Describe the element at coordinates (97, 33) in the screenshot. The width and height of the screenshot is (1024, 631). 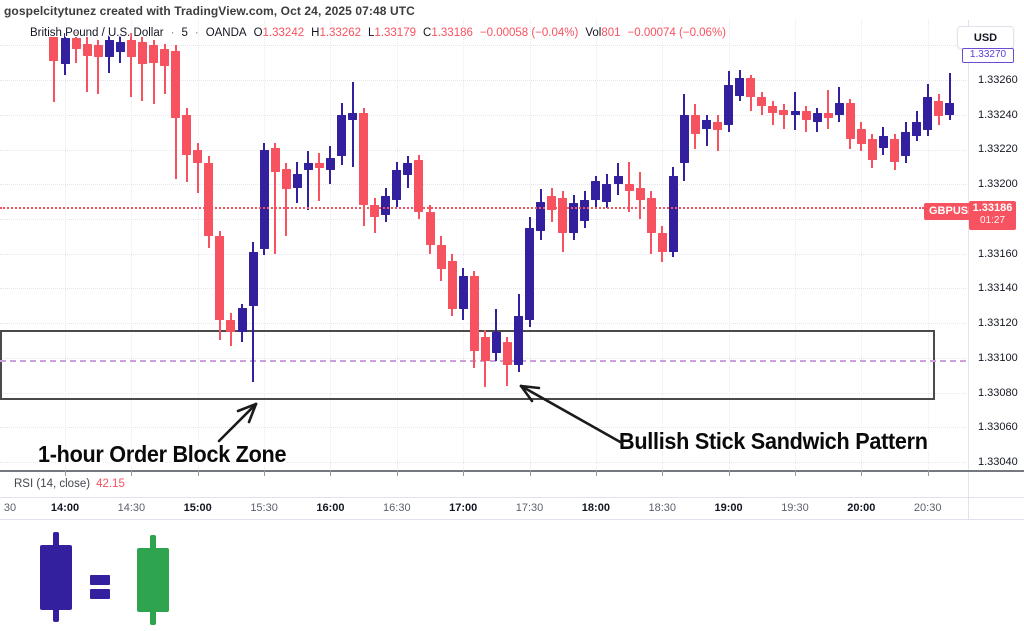
I see `symbol-title: British Pound / U.S. Dollar` at that location.